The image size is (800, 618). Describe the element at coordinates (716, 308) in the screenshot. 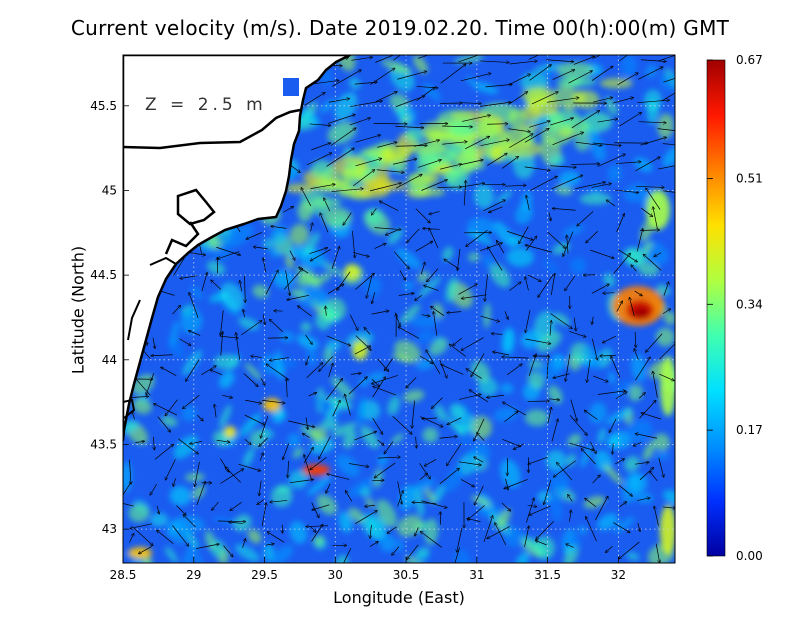

I see `colorbar-gradient` at that location.